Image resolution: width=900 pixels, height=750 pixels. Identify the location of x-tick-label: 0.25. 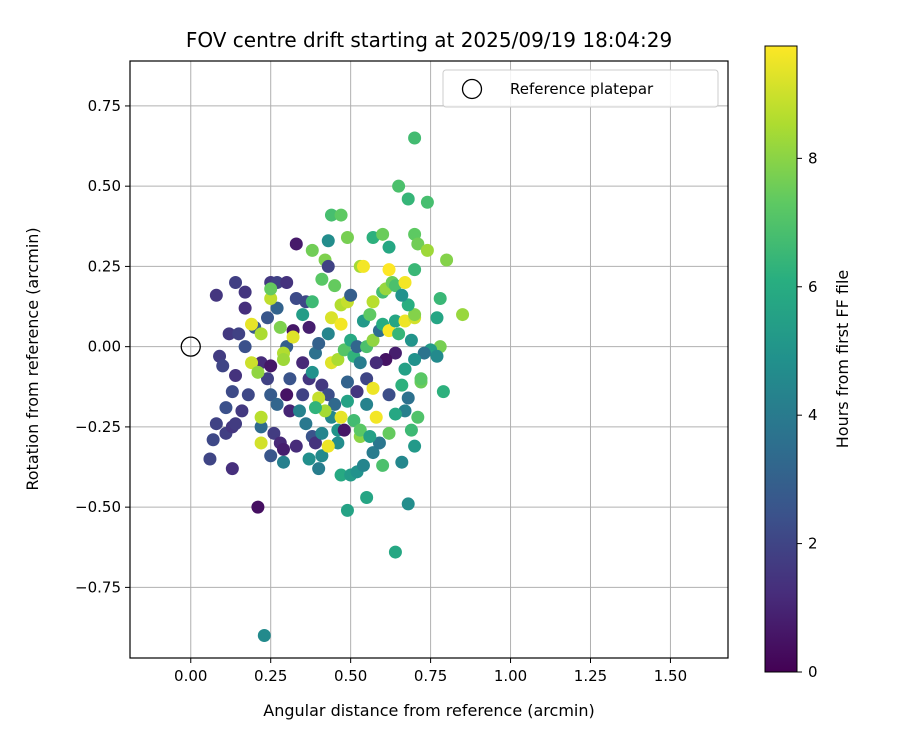
(270, 676).